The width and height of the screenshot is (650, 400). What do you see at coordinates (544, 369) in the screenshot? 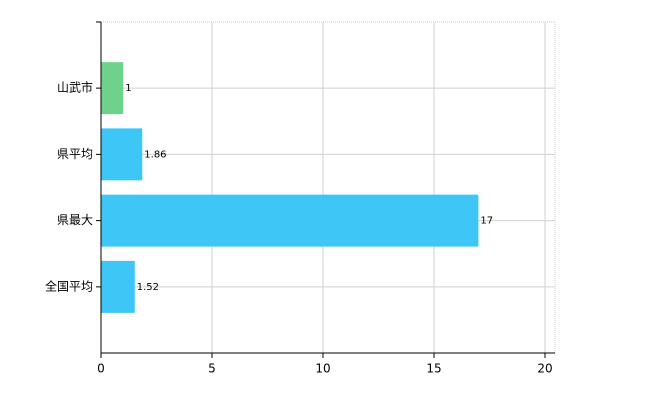
I see `x-tick-label: 20` at bounding box center [544, 369].